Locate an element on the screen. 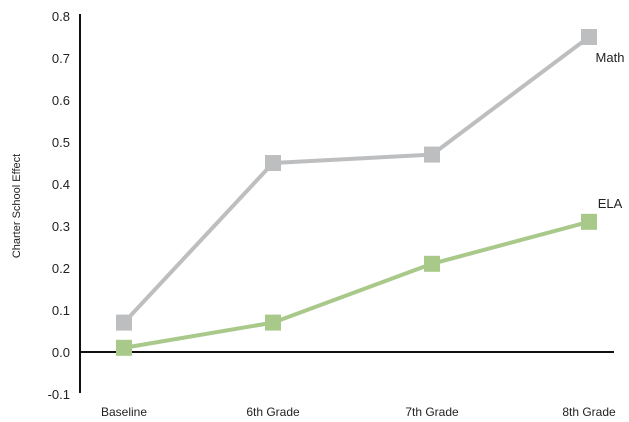 This screenshot has height=422, width=629. ela-series-label: ELA is located at coordinates (610, 203).